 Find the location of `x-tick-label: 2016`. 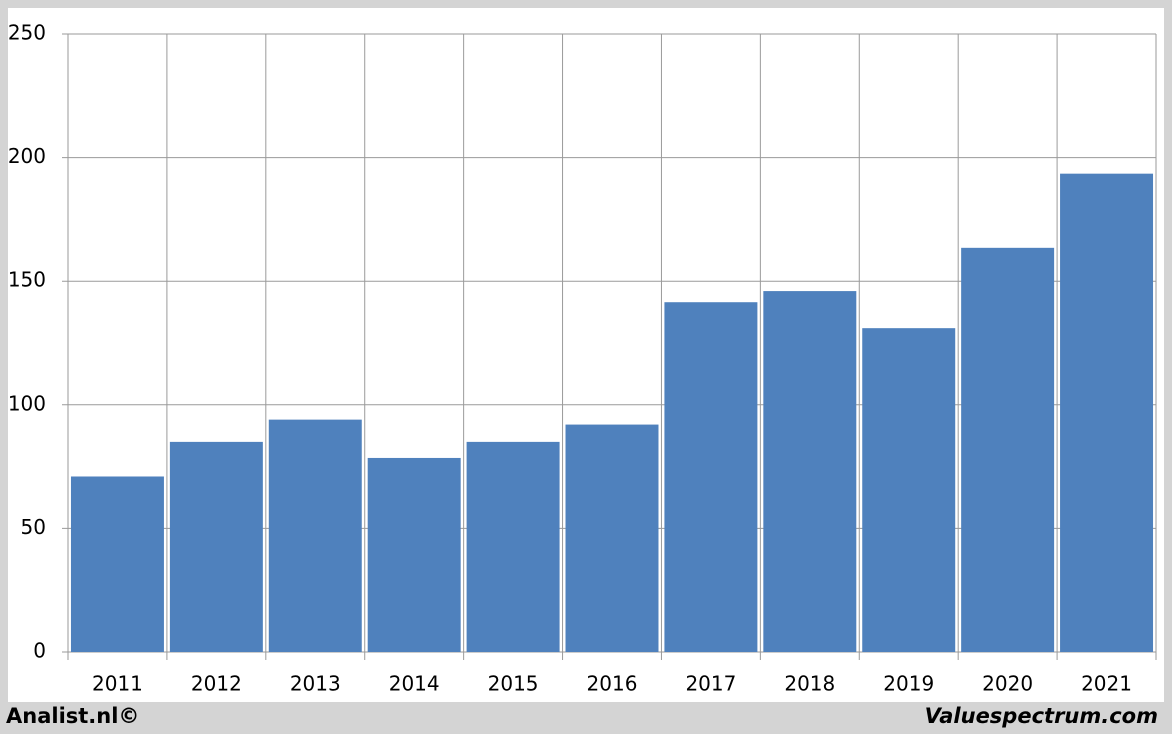

x-tick-label: 2016 is located at coordinates (612, 684).